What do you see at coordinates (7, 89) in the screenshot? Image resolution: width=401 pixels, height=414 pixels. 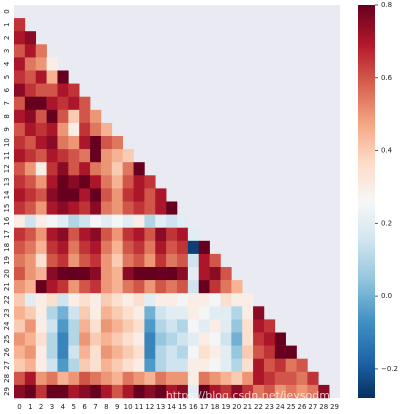 I see `y-tick-label: 6` at bounding box center [7, 89].